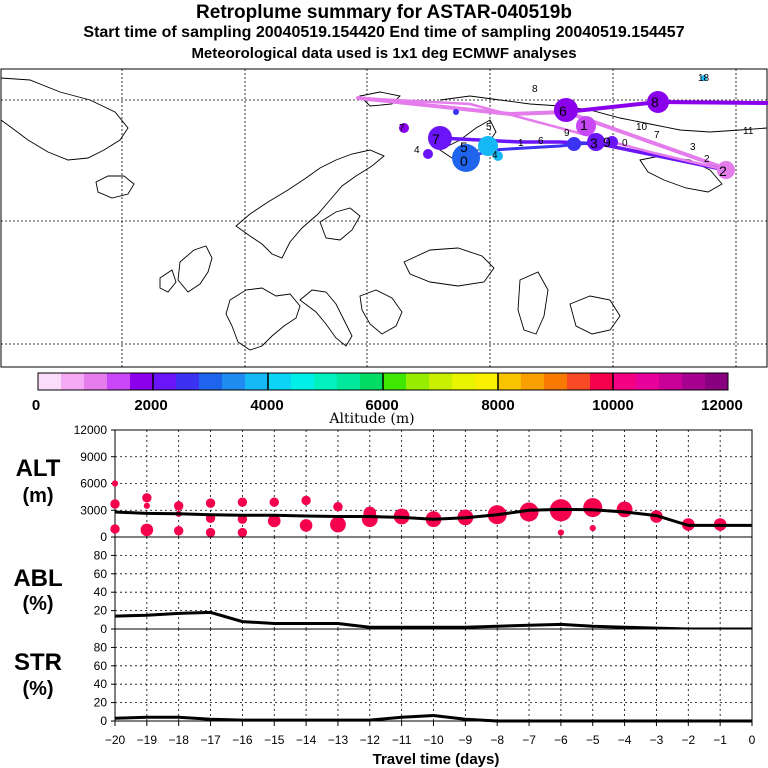 This screenshot has height=768, width=768. Describe the element at coordinates (436, 759) in the screenshot. I see `x-axis-title: Travel time (days)` at that location.